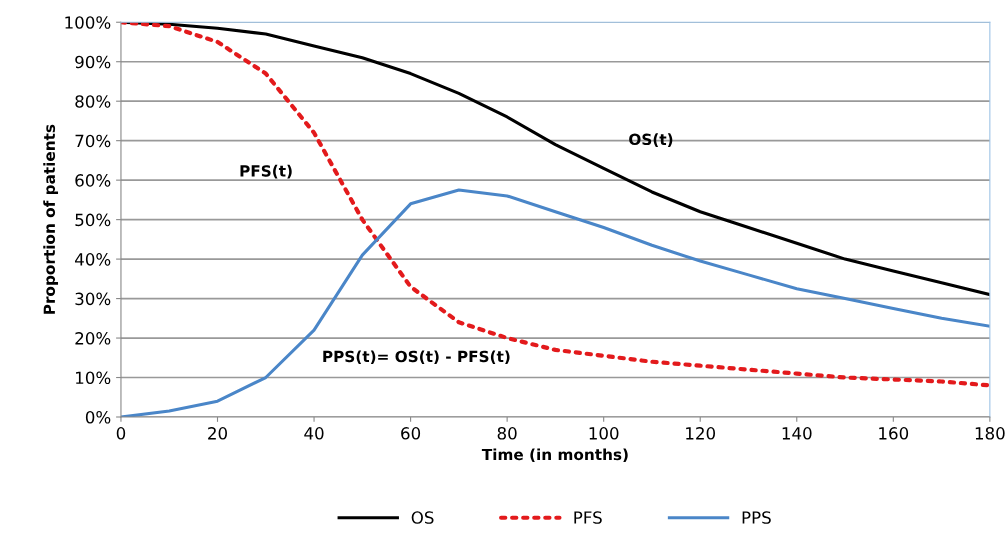  Describe the element at coordinates (266, 171) in the screenshot. I see `annotation: PFS(t)` at that location.